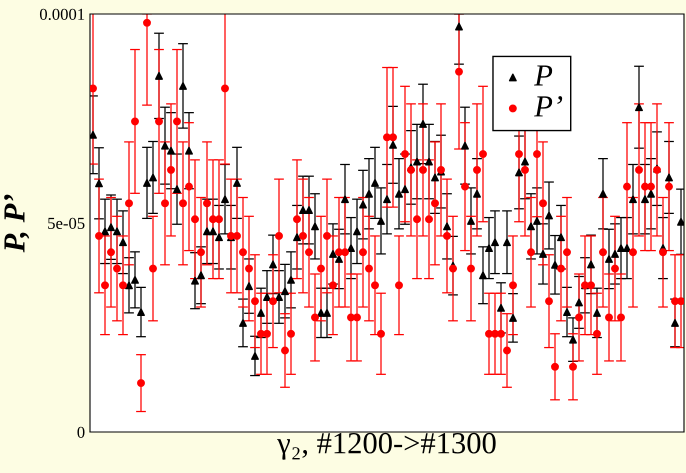 Image resolution: width=686 pixels, height=473 pixels. I want to click on y-axis-title: P, P’, so click(17, 223).